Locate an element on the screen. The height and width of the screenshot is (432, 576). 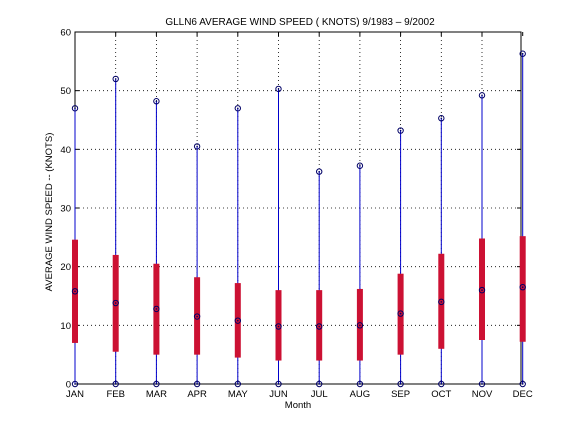
x-tick-label: NOV is located at coordinates (482, 394).